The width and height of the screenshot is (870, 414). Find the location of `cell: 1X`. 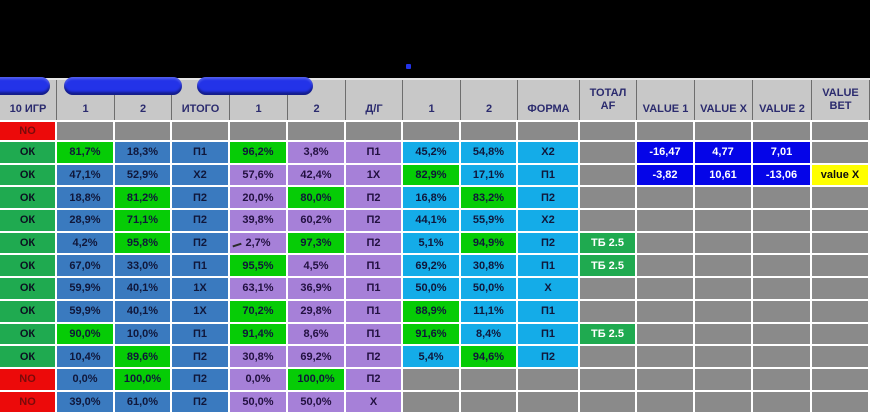

cell: 1X is located at coordinates (374, 176).